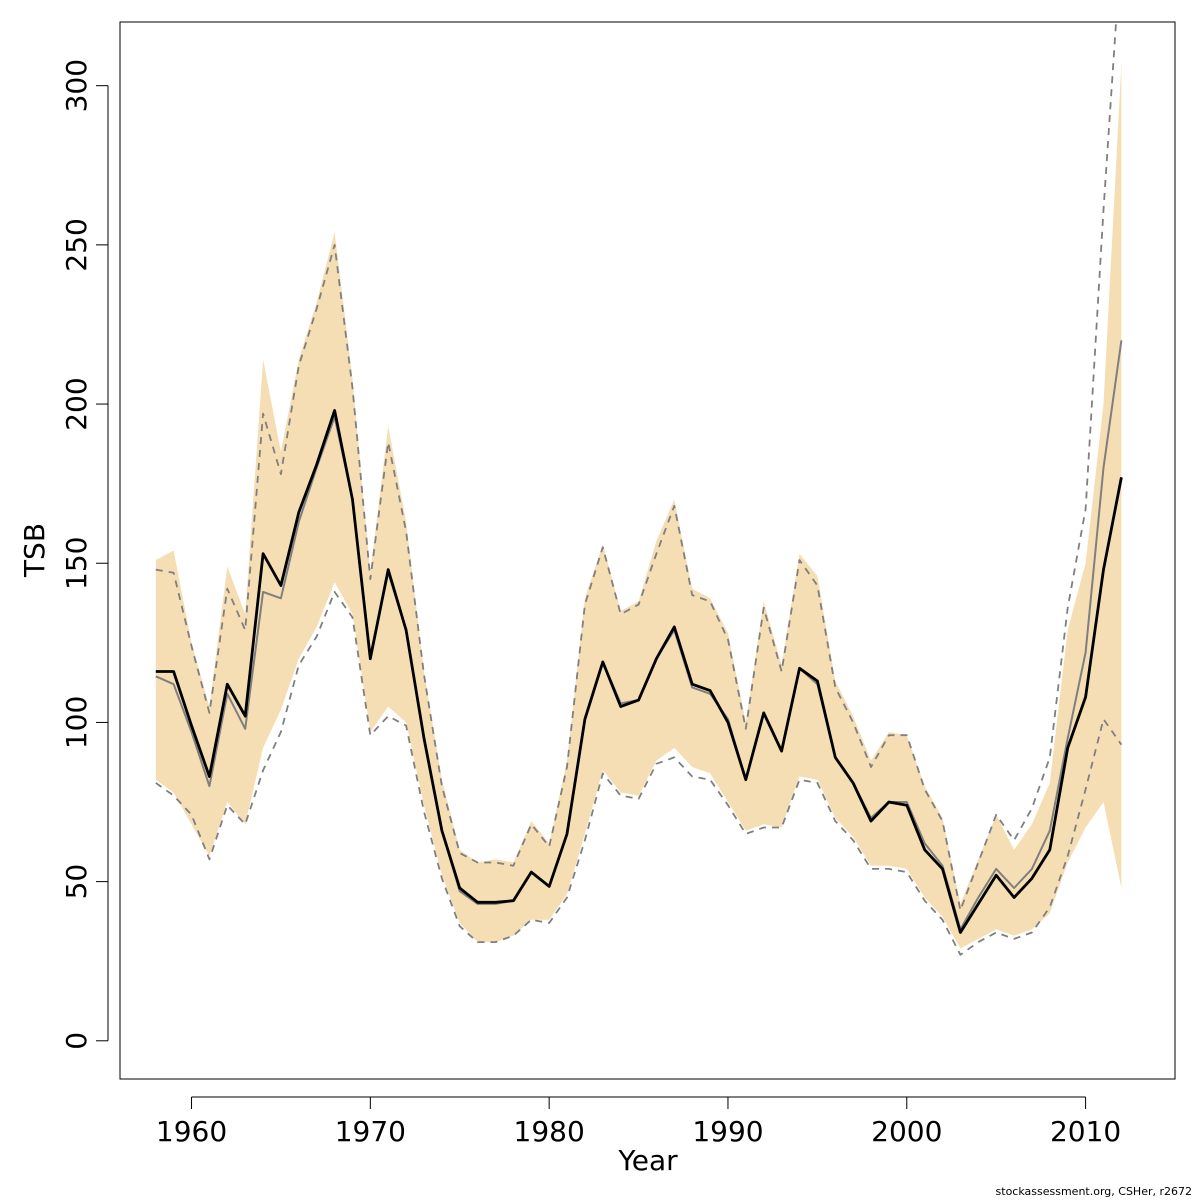  I want to click on footer-credit: stockassessment.org, CSHer, r2672, so click(1093, 1191).